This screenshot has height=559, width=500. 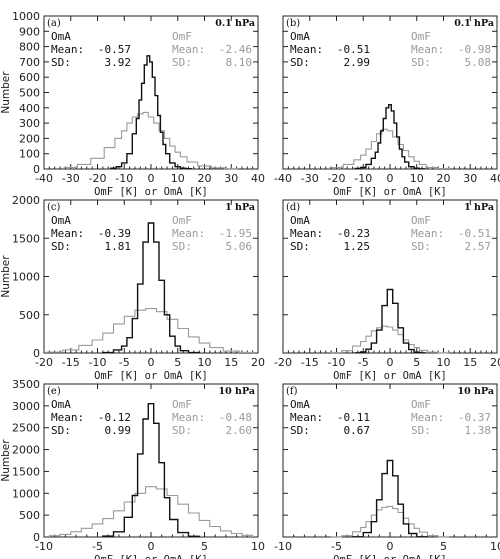 What do you see at coordinates (237, 391) in the screenshot?
I see `pressure-level: 10 hPa` at bounding box center [237, 391].